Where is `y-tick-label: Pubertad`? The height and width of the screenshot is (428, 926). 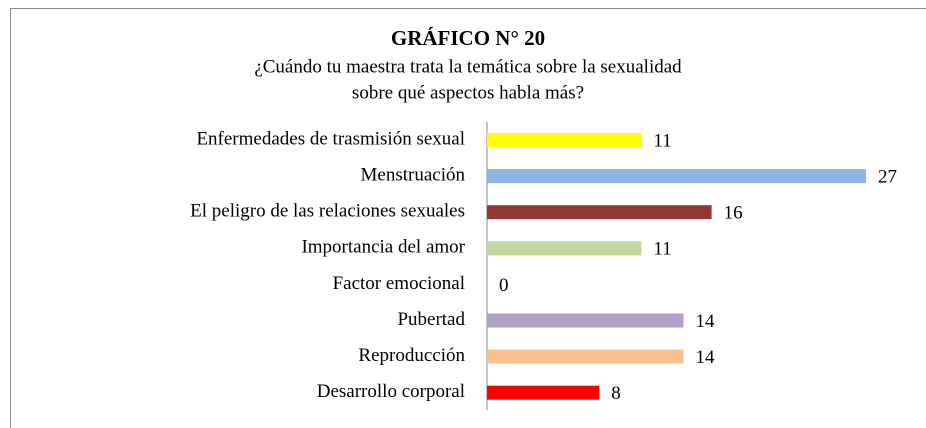
y-tick-label: Pubertad is located at coordinates (431, 319).